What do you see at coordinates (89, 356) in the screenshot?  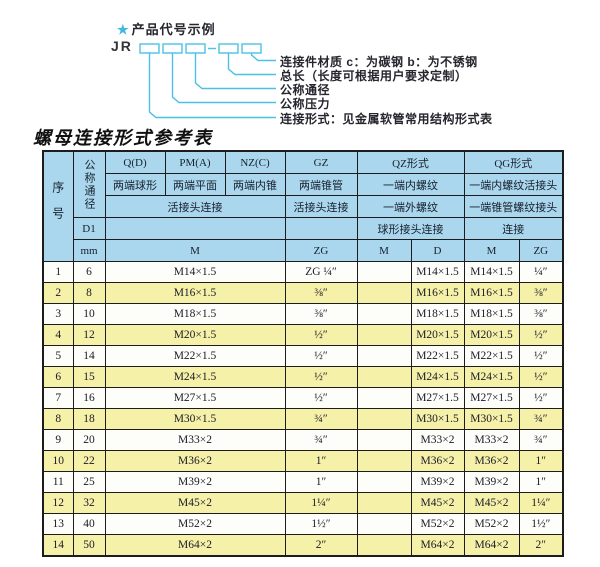 I see `dn-cell: 14` at bounding box center [89, 356].